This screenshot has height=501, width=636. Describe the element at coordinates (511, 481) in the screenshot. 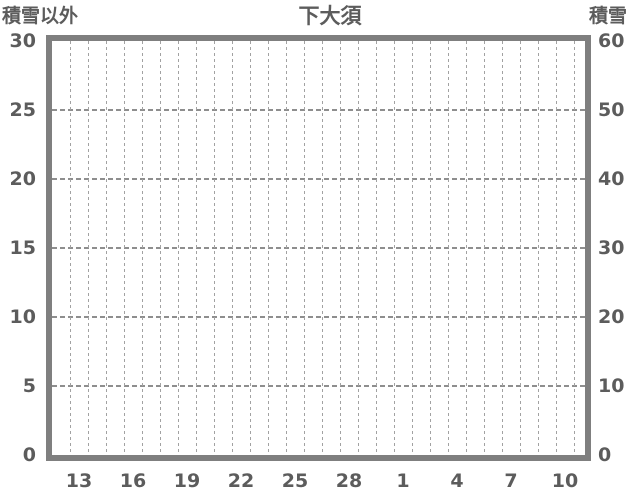

I see `x-tick-label: 7` at that location.